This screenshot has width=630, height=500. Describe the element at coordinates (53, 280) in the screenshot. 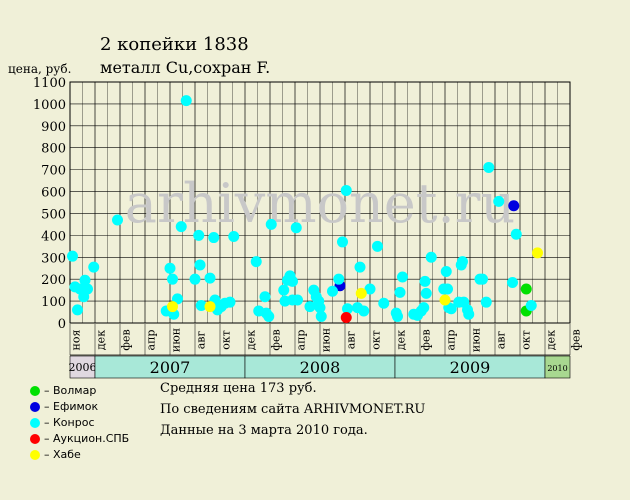

I see `y-tick-label: 200` at that location.